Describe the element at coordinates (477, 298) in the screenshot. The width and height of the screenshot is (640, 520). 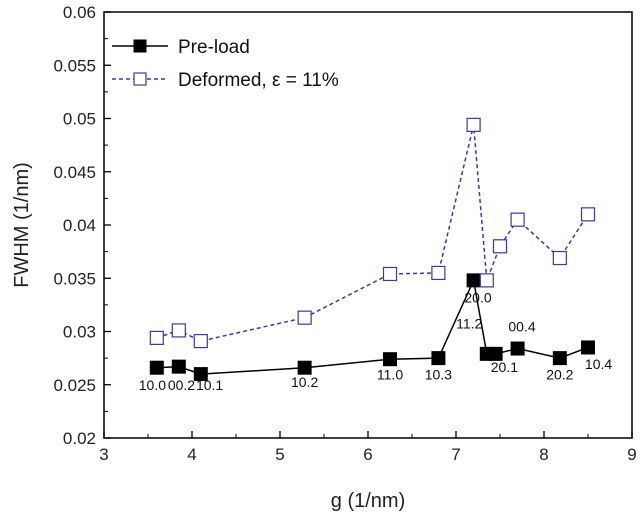
I see `data-label: 20.0` at that location.